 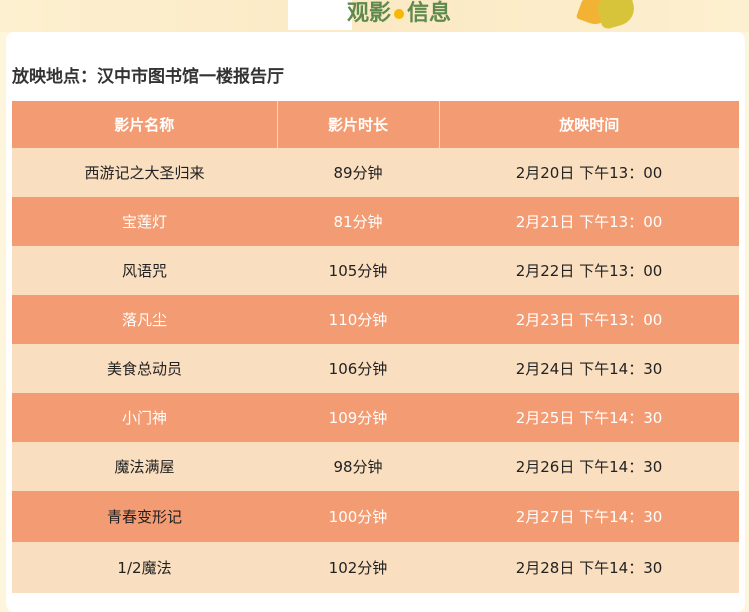 What do you see at coordinates (144, 270) in the screenshot?
I see `film-name: 风语咒` at bounding box center [144, 270].